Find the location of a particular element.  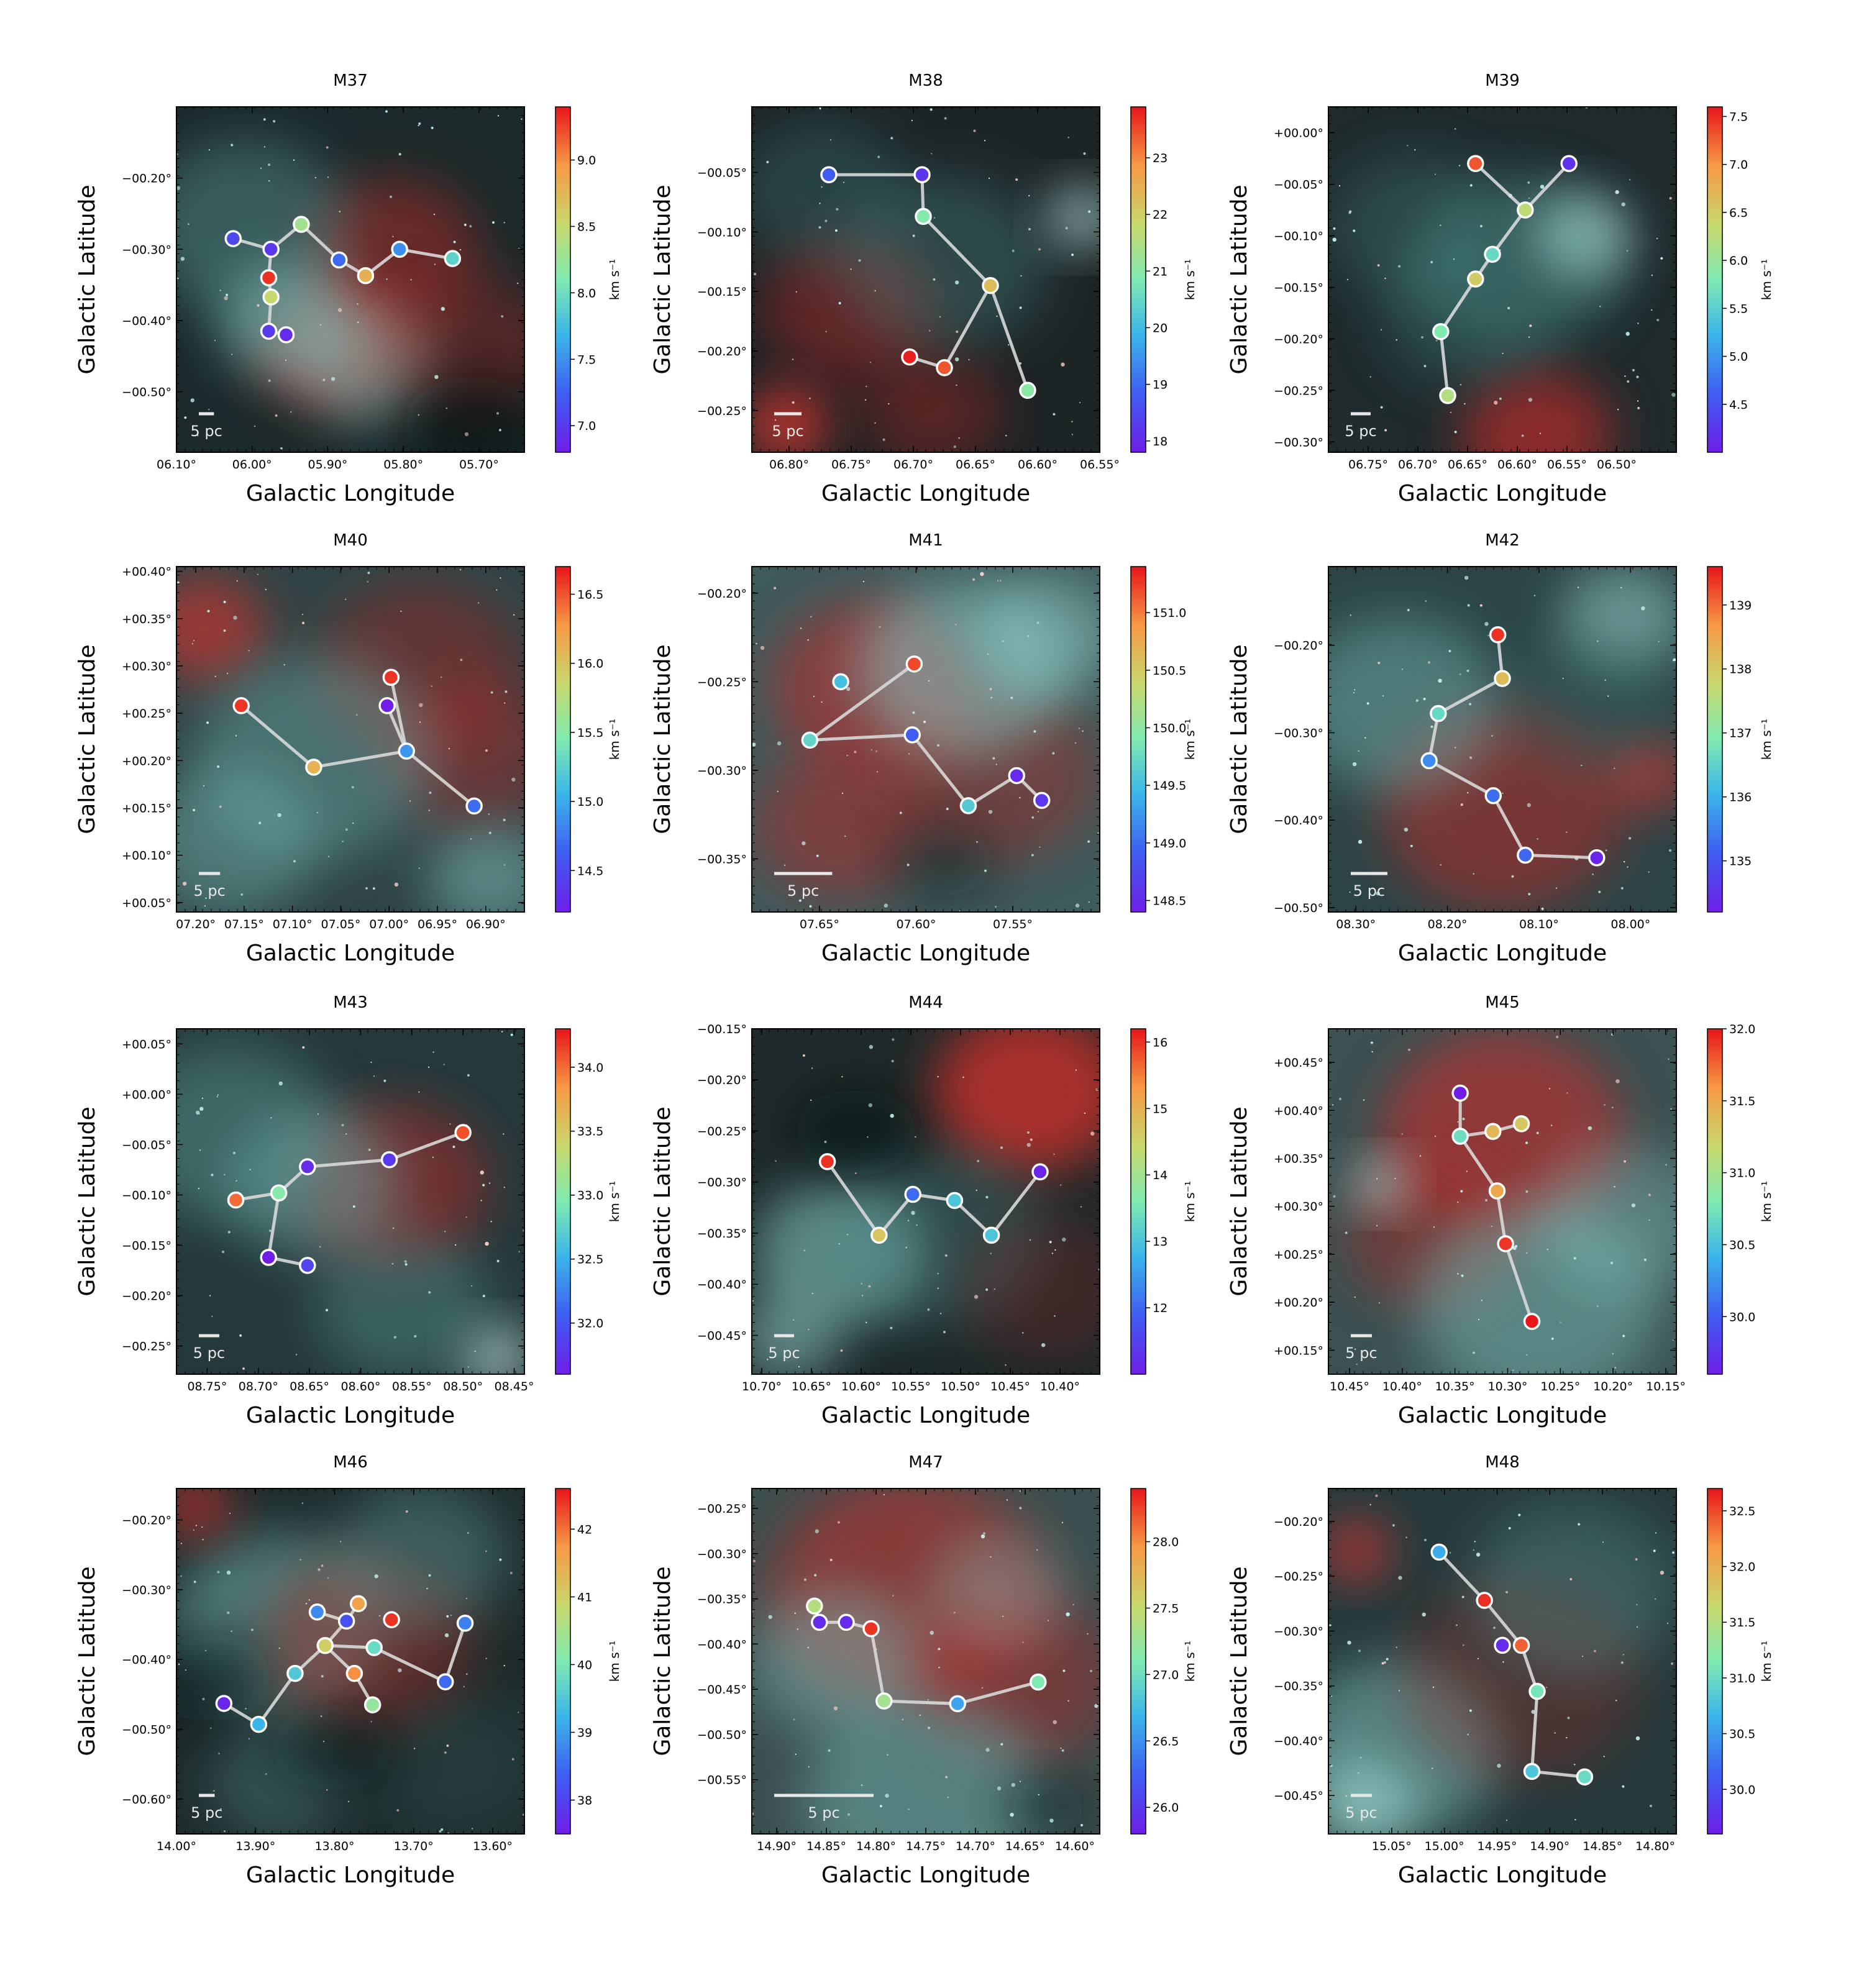

colorbar-tick-label: 15.0 is located at coordinates (590, 802).